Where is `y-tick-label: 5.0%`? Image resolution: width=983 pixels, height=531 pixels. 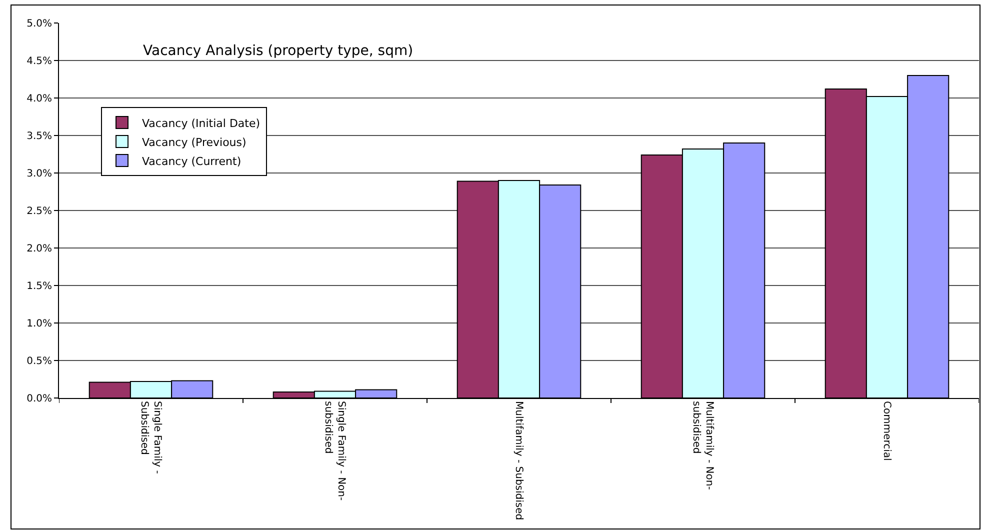 y-tick-label: 5.0% is located at coordinates (39, 24).